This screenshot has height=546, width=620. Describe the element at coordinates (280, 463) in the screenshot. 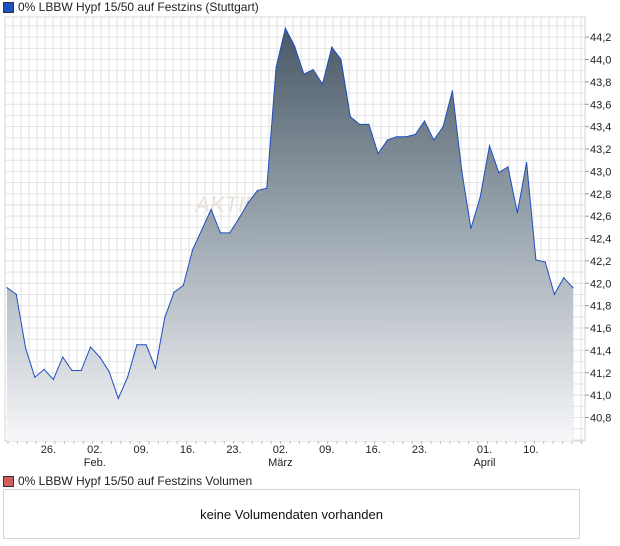

I see `x-month-label: März` at that location.